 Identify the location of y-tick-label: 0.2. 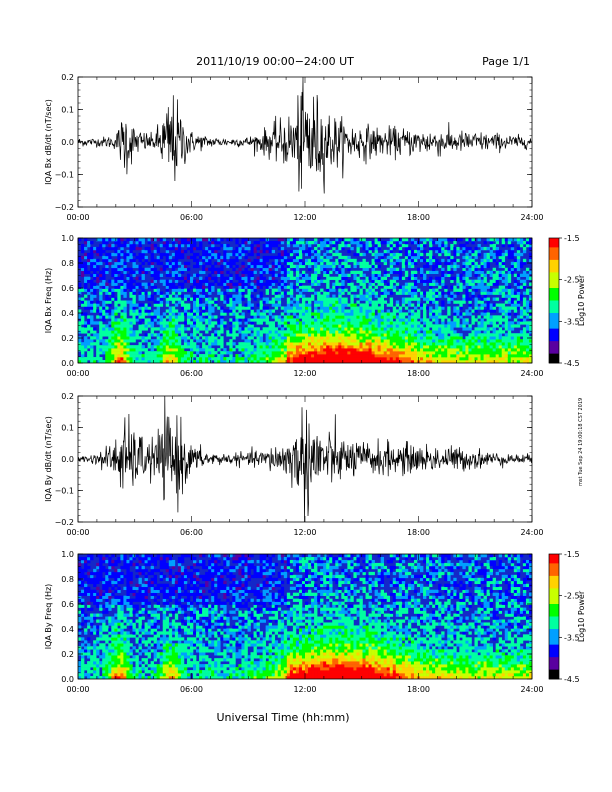
(67, 338).